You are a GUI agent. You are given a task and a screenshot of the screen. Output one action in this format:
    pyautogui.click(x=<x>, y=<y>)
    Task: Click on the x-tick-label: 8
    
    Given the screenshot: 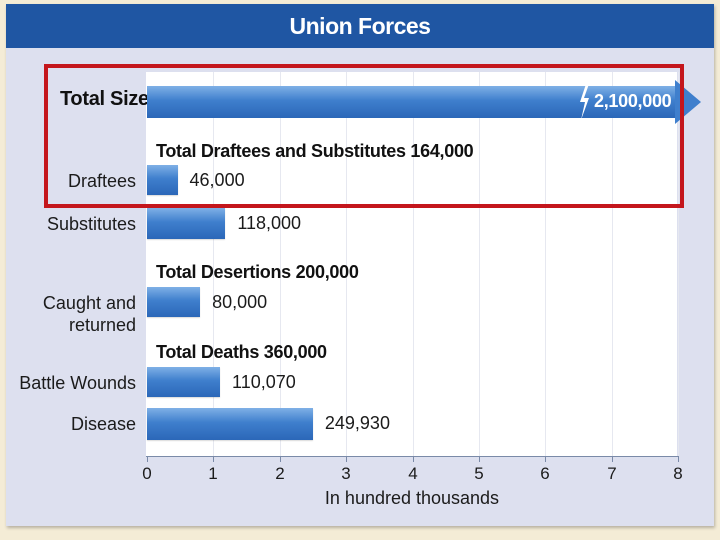 What is the action you would take?
    pyautogui.click(x=678, y=473)
    